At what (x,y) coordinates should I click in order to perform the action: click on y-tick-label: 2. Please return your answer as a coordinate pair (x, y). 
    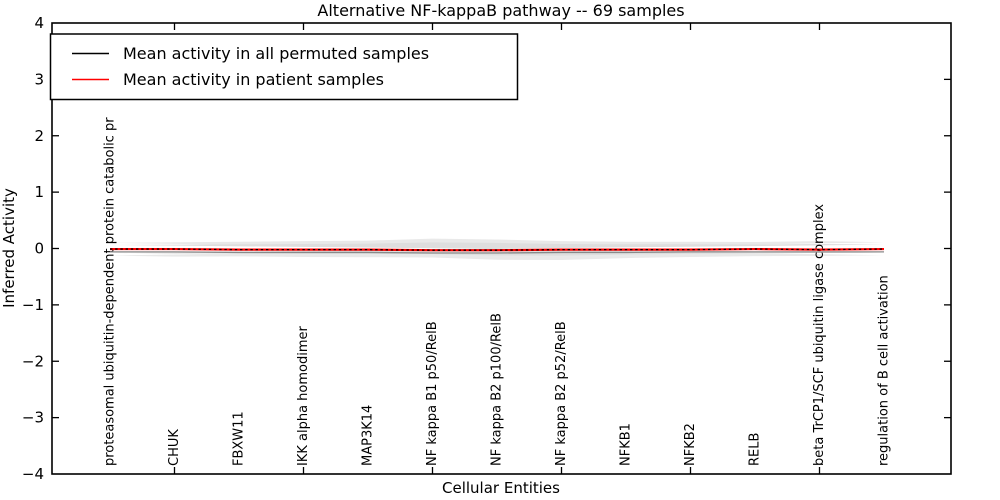
    Looking at the image, I should click on (39, 136).